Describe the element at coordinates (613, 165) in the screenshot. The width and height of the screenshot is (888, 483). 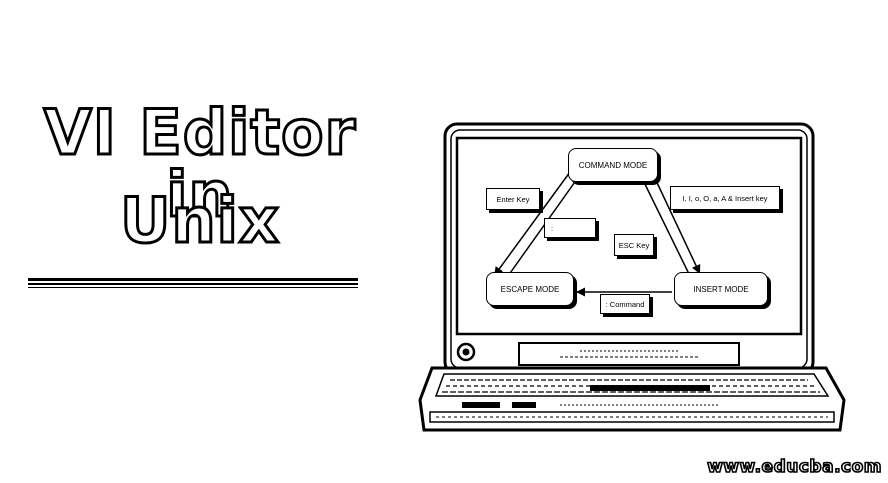
I see `command-mode-box: COMMAND MODE` at that location.